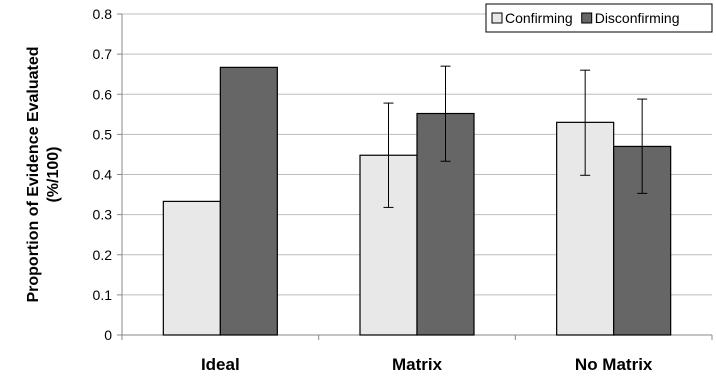 The width and height of the screenshot is (716, 377). Describe the element at coordinates (637, 18) in the screenshot. I see `legend-label: Disconfirming` at that location.